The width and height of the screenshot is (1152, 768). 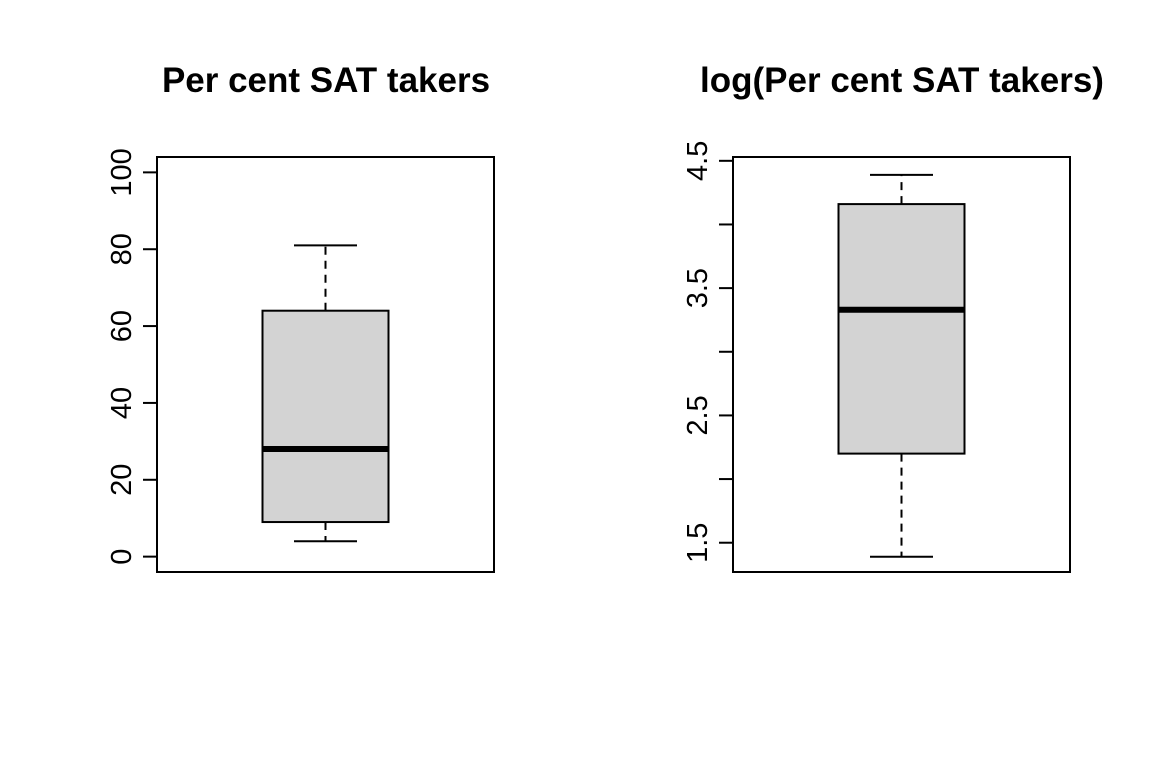 I want to click on boxplot-right, so click(x=901, y=365).